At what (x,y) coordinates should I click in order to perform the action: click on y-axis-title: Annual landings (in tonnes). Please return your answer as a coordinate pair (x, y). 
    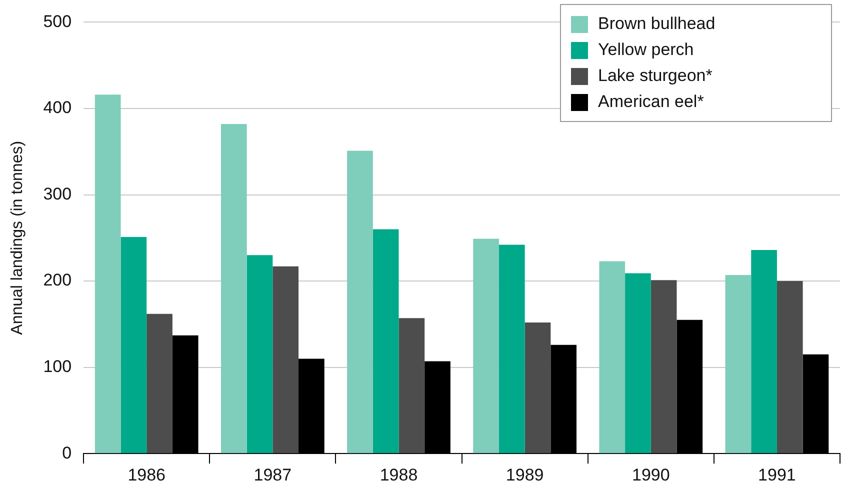
    Looking at the image, I should click on (17, 237).